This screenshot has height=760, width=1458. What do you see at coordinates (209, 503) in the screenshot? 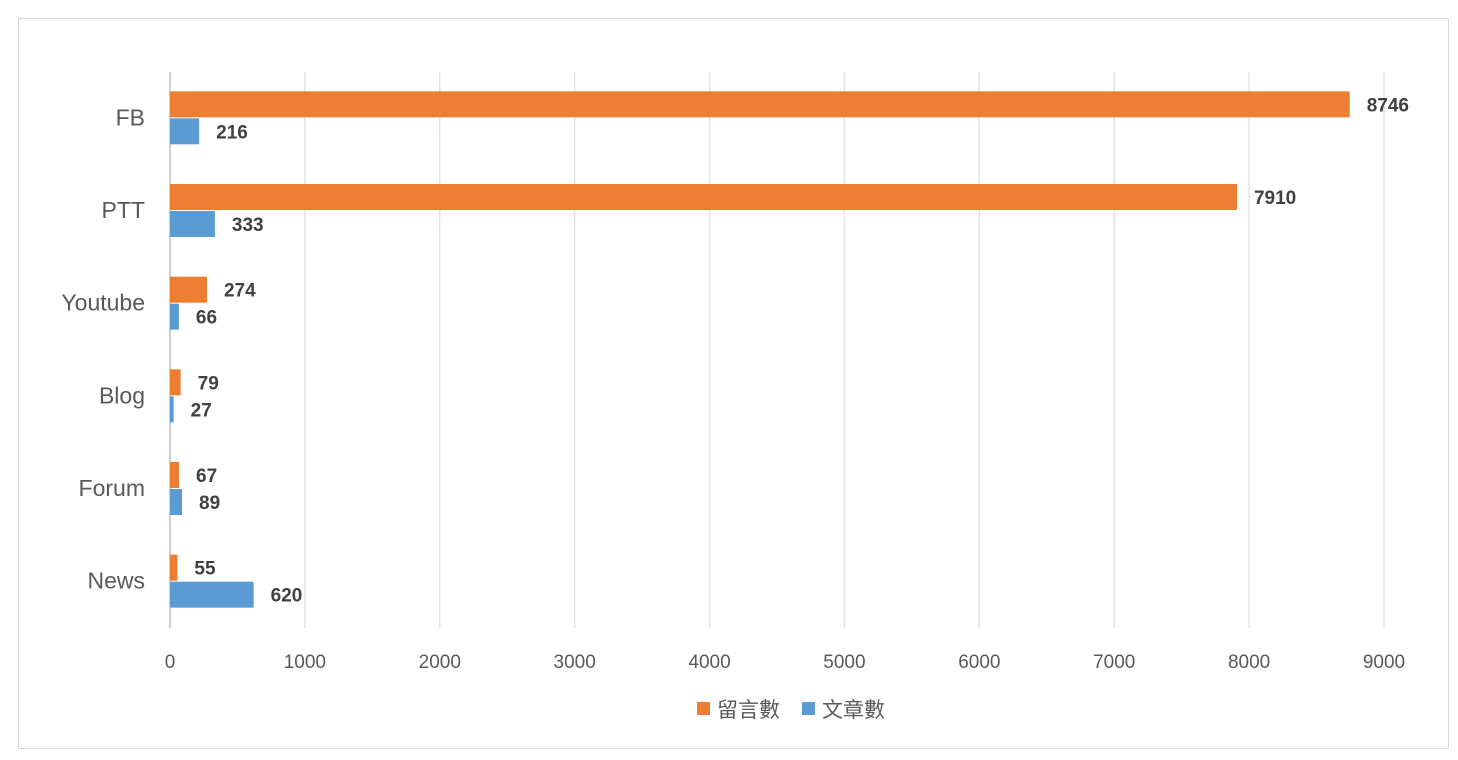
I see `data-label: 89` at bounding box center [209, 503].